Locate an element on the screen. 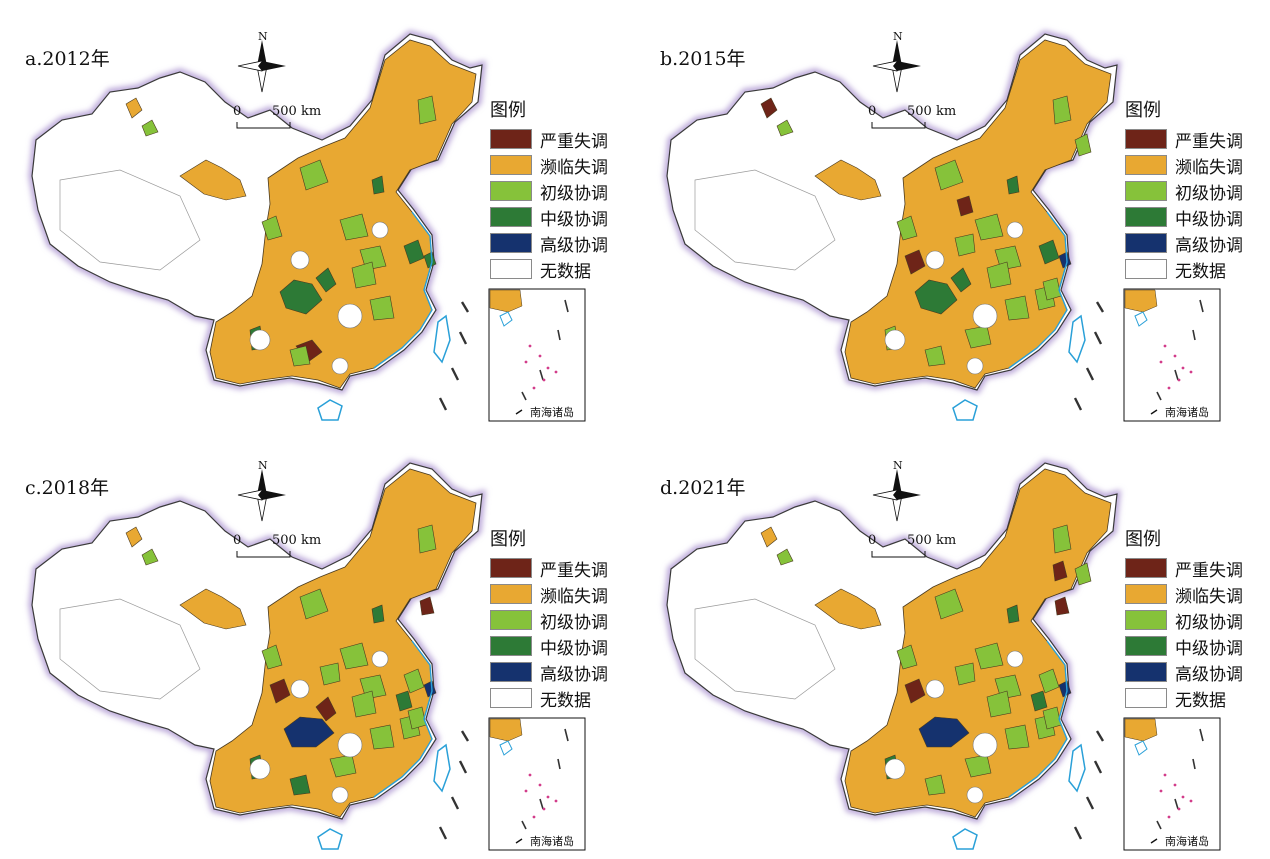 The image size is (1270, 859). scale-bar is located at coordinates (263, 125).